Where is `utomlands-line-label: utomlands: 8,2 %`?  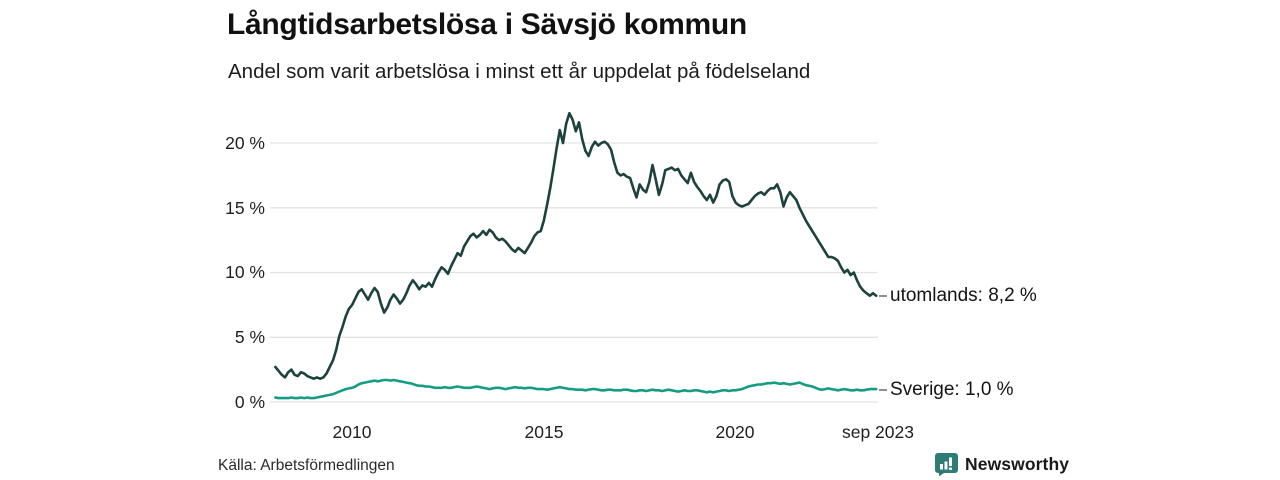 utomlands-line-label: utomlands: 8,2 % is located at coordinates (963, 295).